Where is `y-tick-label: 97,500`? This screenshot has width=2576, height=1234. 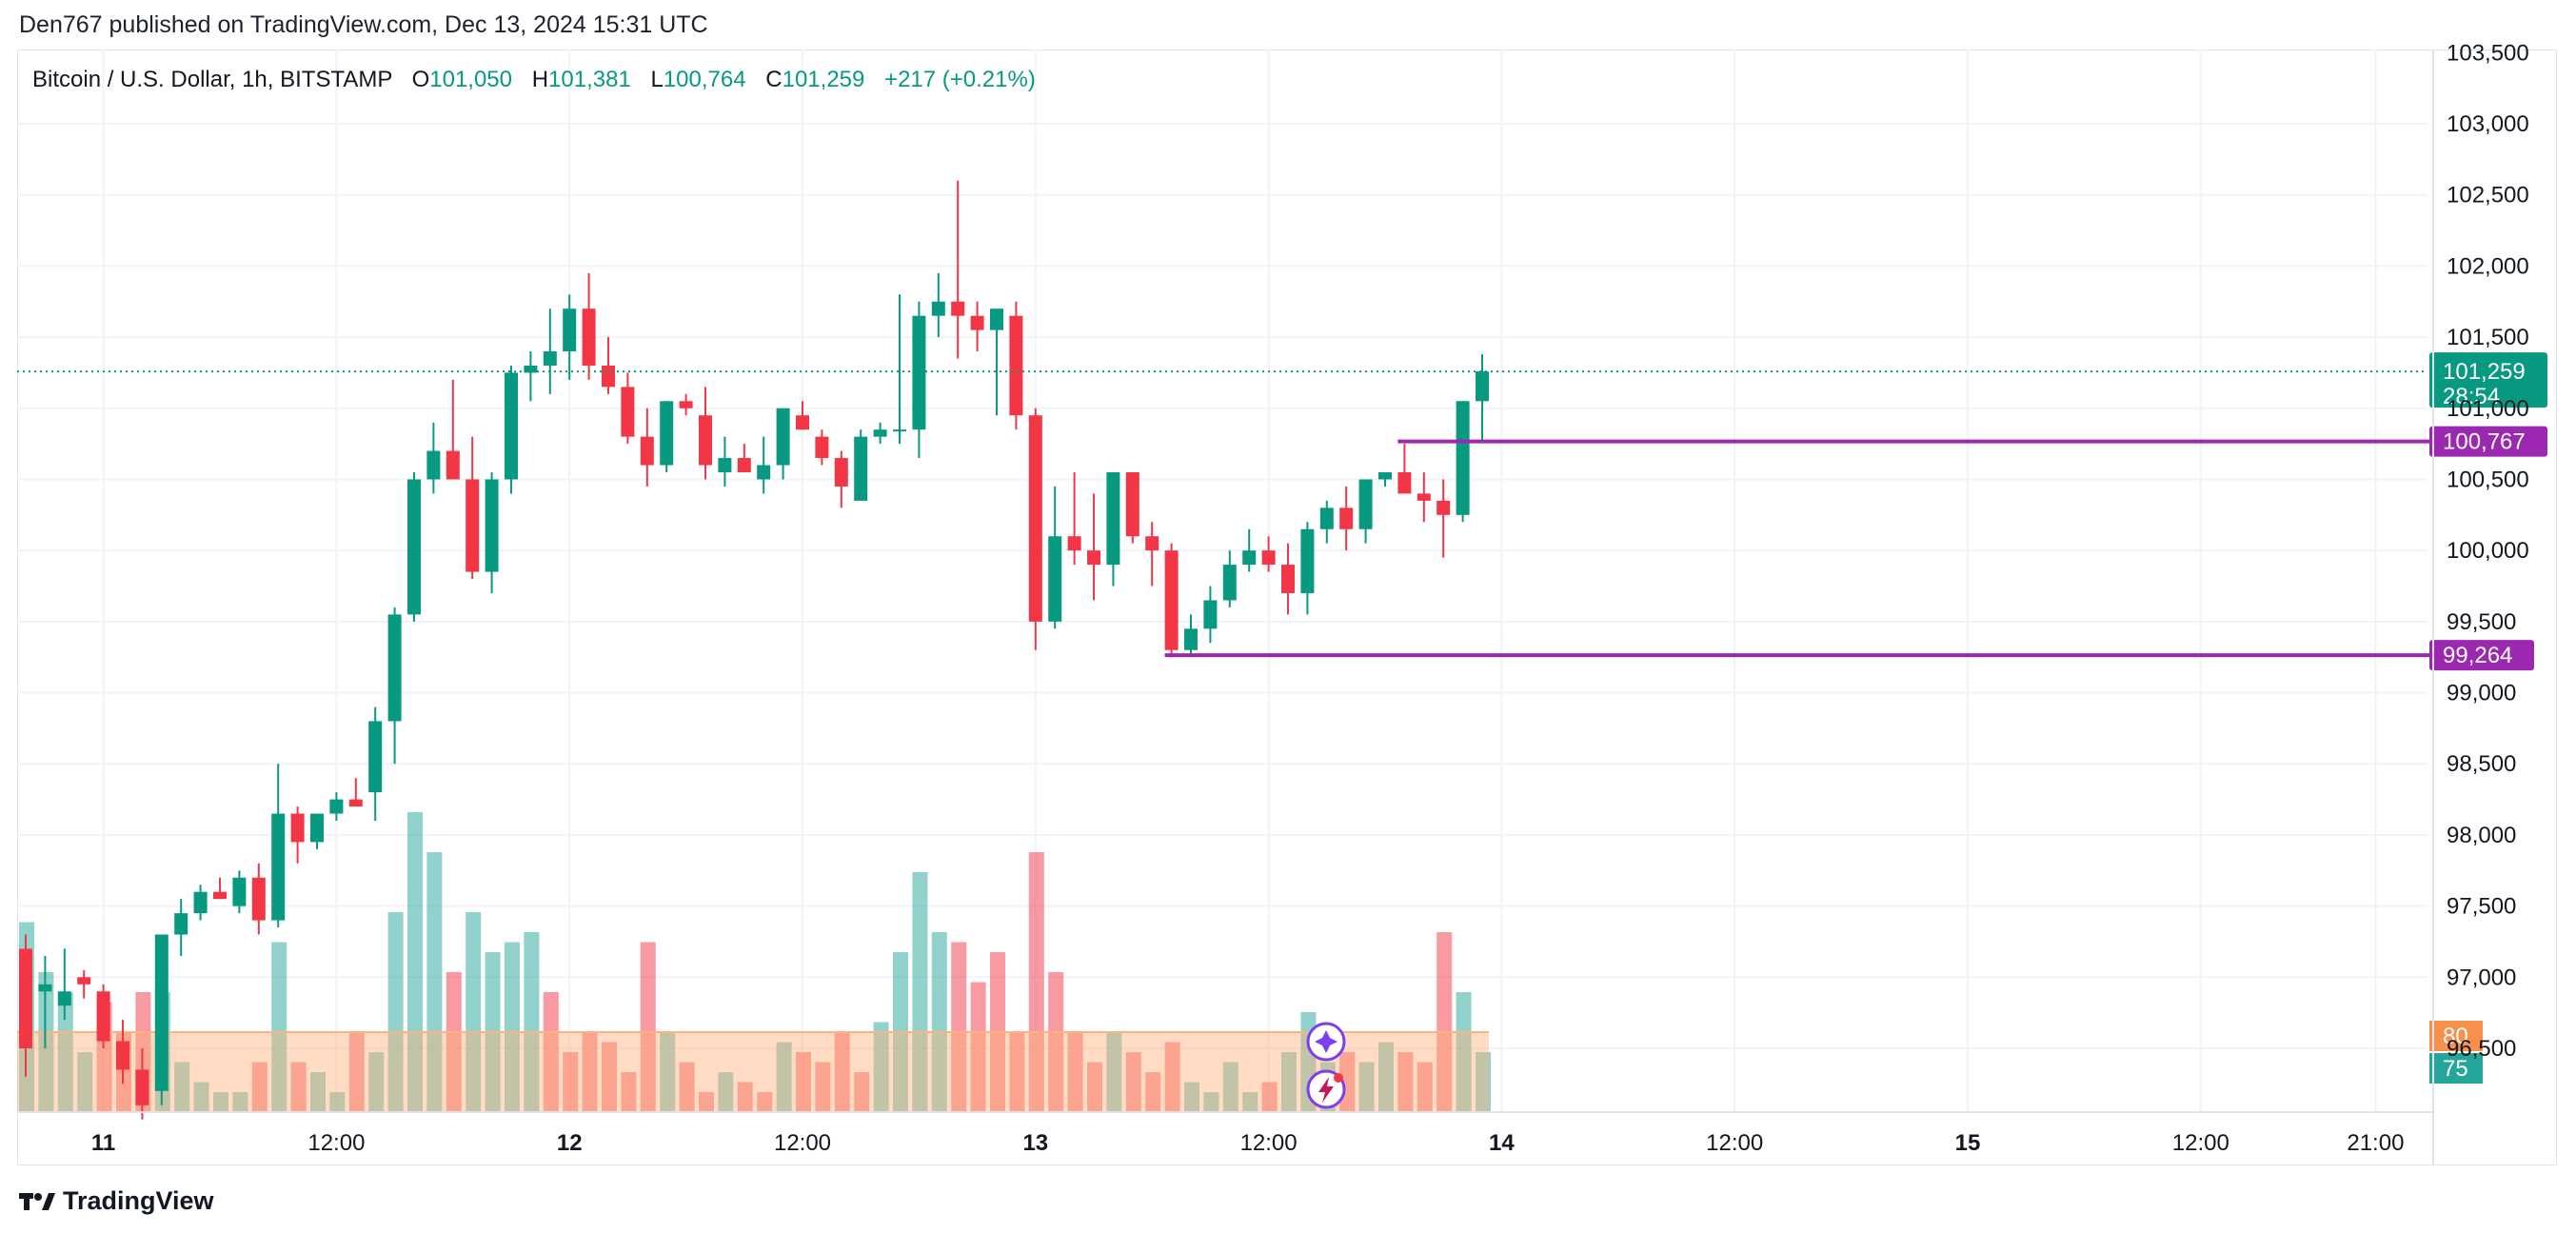 y-tick-label: 97,500 is located at coordinates (2482, 907).